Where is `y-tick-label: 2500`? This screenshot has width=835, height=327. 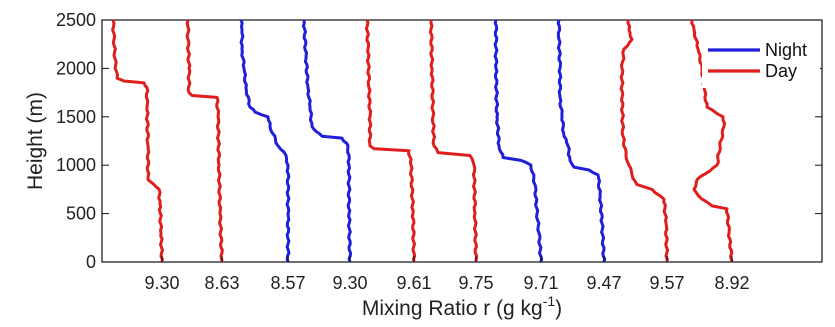 y-tick-label: 2500 is located at coordinates (76, 20).